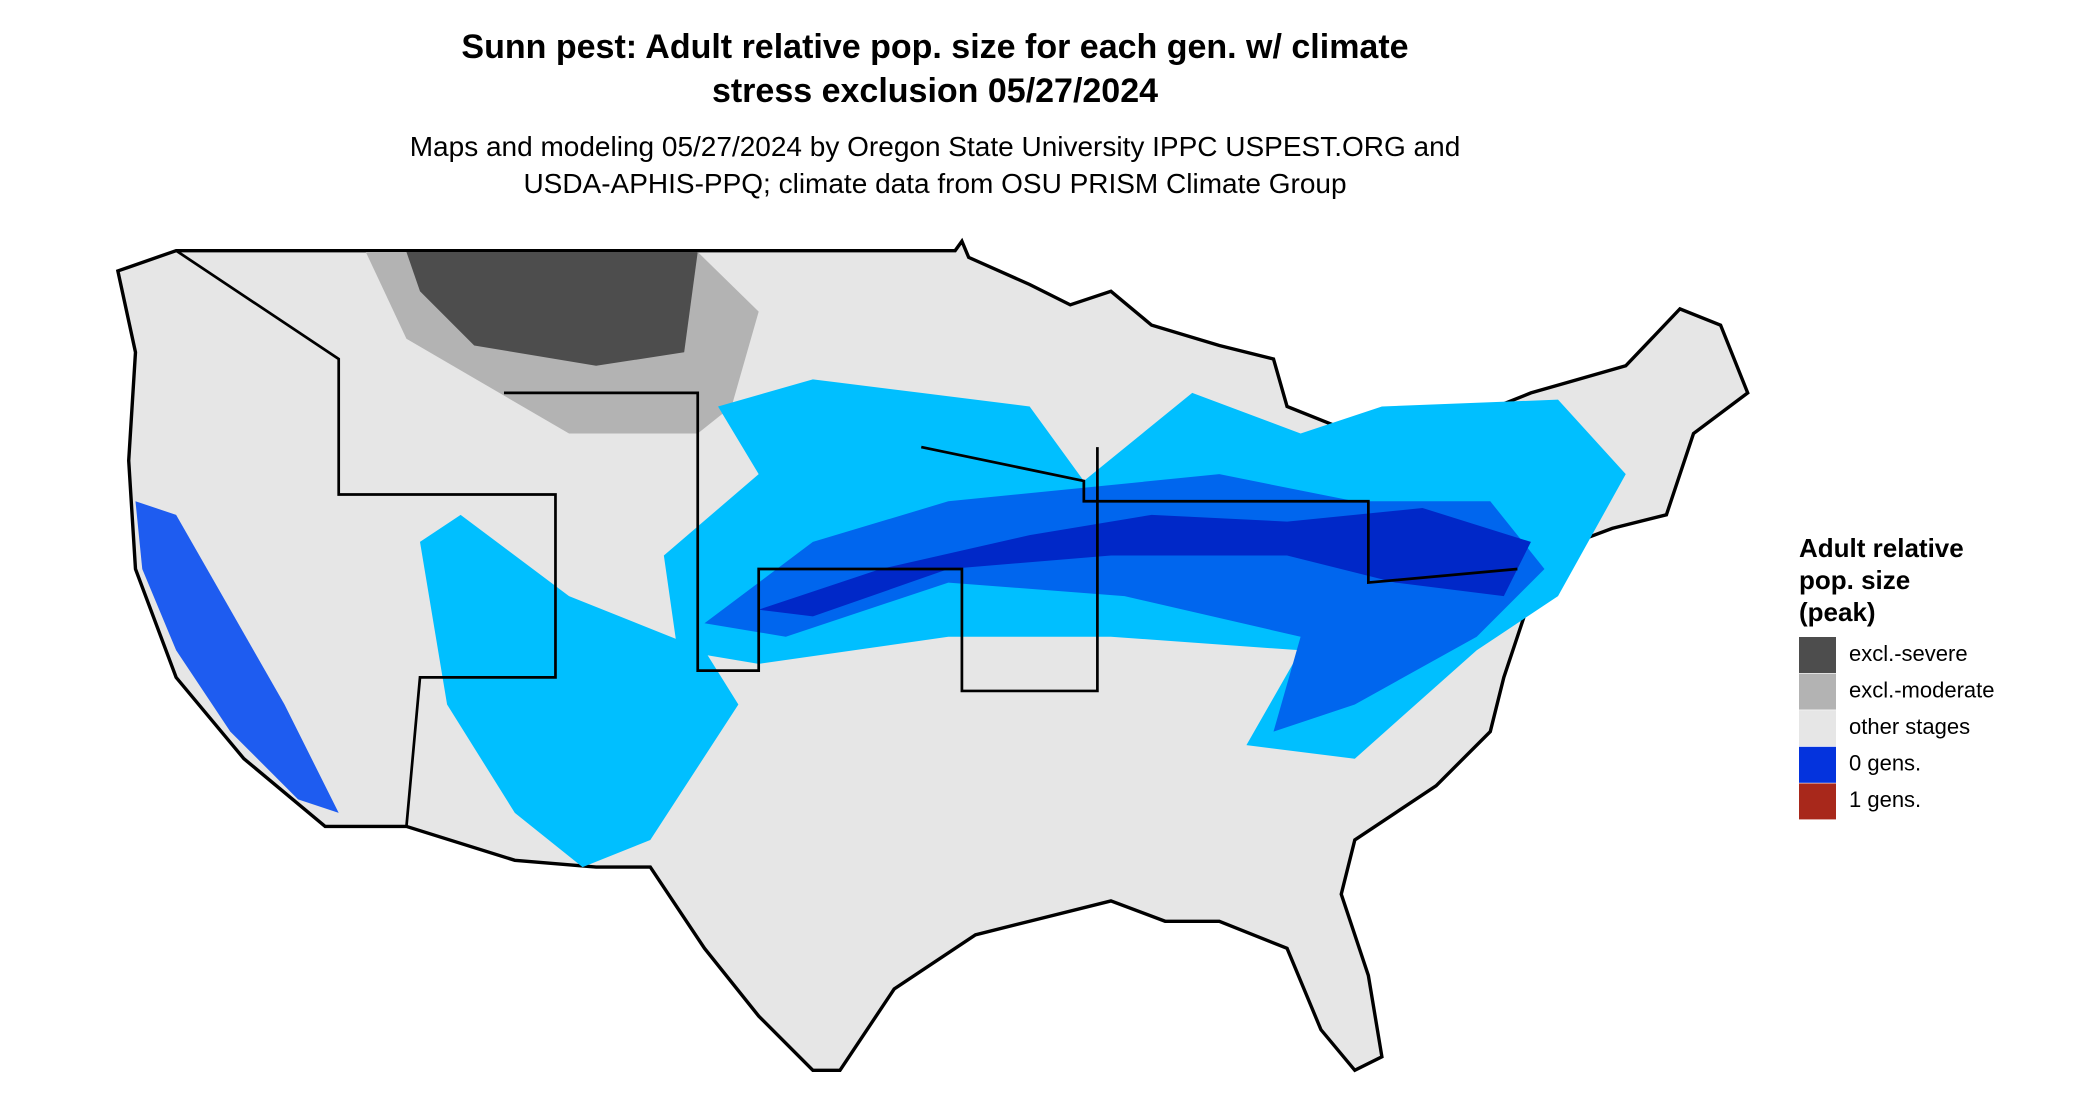 The height and width of the screenshot is (1116, 2100). Describe the element at coordinates (1885, 763) in the screenshot. I see `legend-label: 0 gens.` at that location.